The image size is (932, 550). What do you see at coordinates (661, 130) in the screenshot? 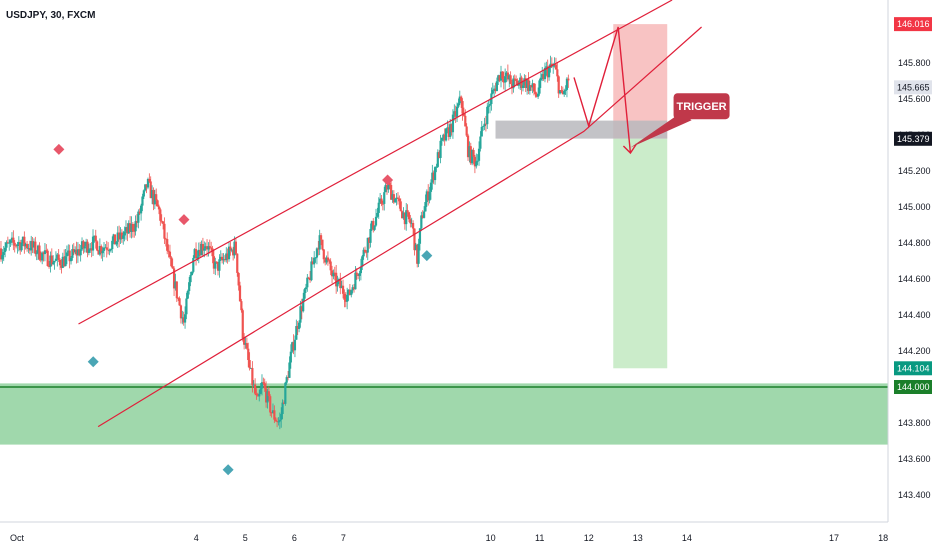
I see `trigger-pointer` at bounding box center [661, 130].